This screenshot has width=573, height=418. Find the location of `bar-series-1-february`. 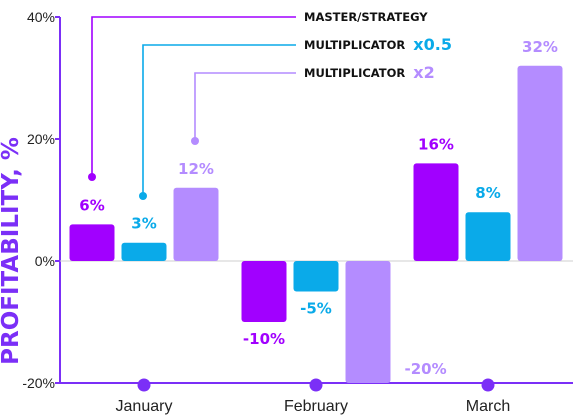

bar-series-1-february is located at coordinates (264, 291).